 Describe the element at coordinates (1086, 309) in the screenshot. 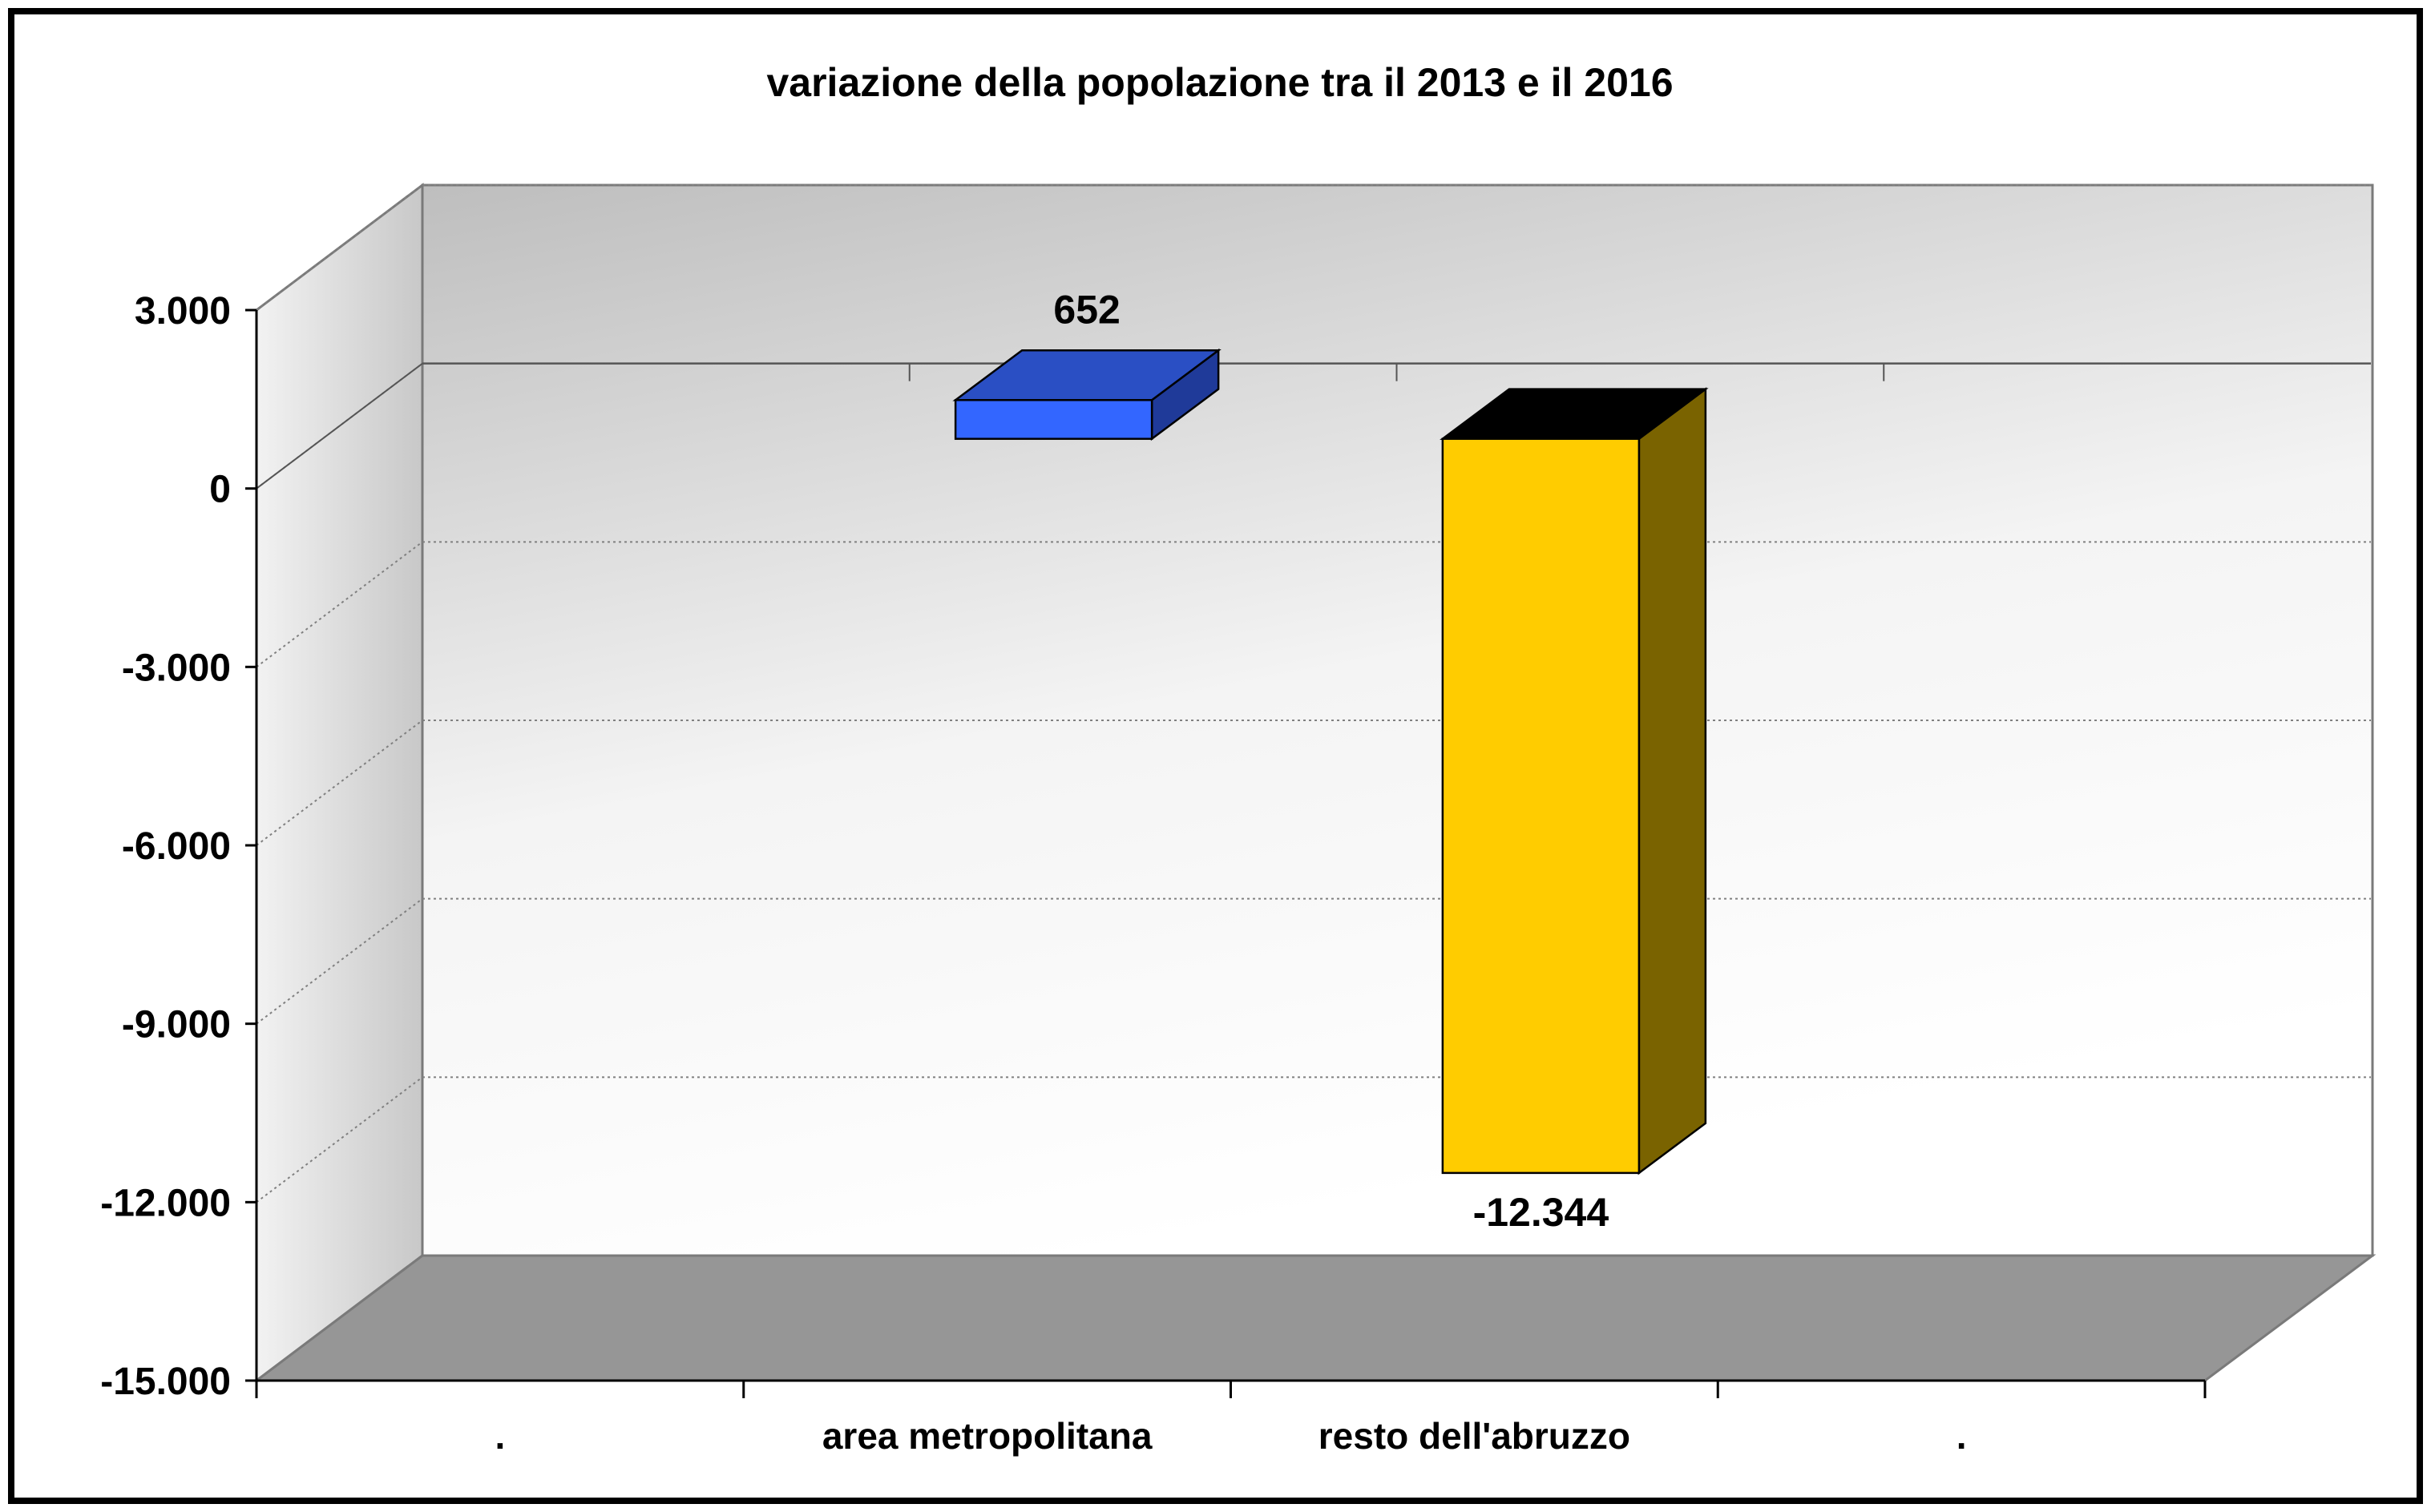

I see `data-label: 652` at that location.